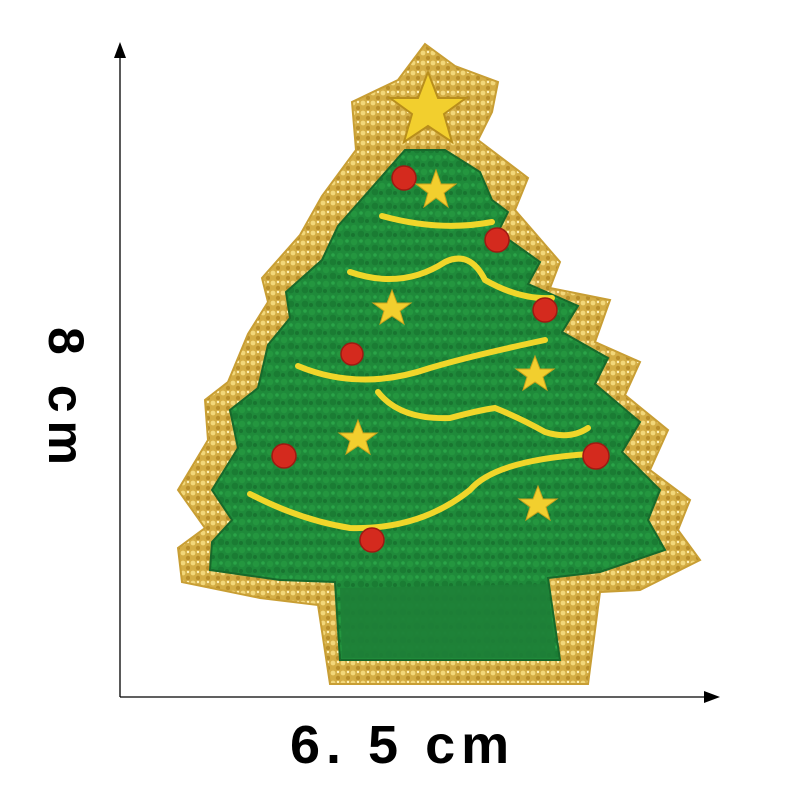  What do you see at coordinates (448, 621) in the screenshot?
I see `tree-trunk` at bounding box center [448, 621].